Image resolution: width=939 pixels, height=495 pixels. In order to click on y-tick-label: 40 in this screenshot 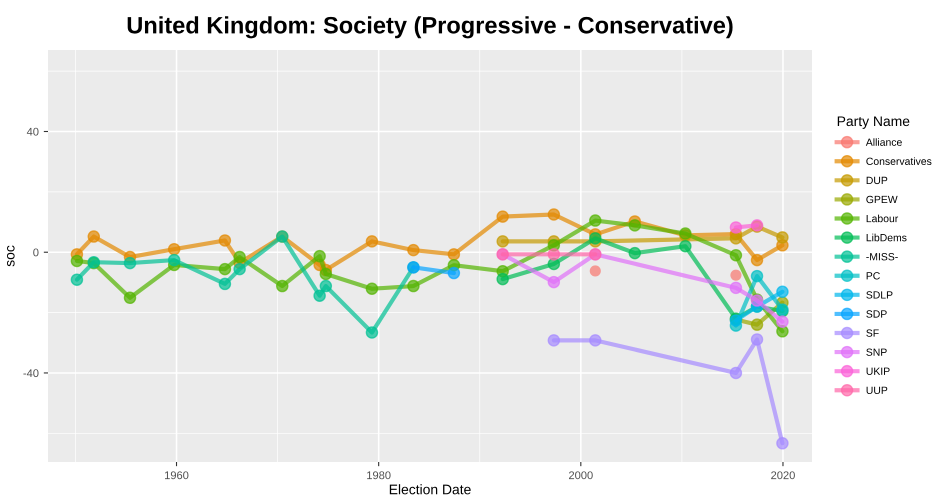, I will do `click(32, 132)`.